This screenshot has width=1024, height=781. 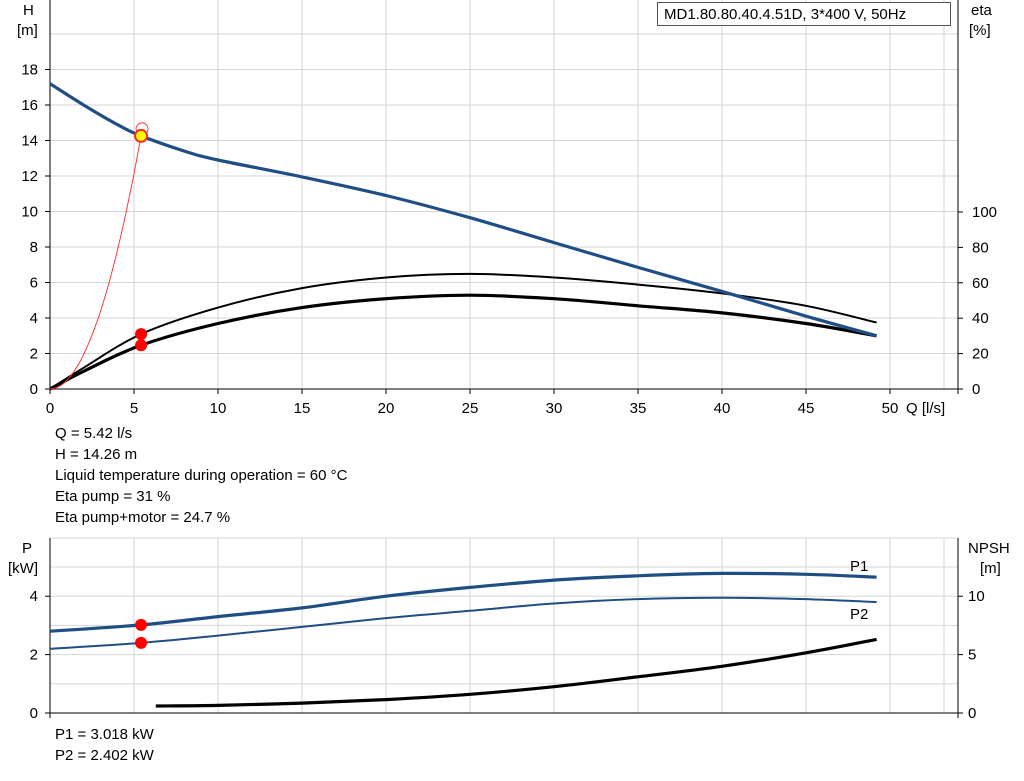 I want to click on p2-operating-point, so click(x=141, y=642).